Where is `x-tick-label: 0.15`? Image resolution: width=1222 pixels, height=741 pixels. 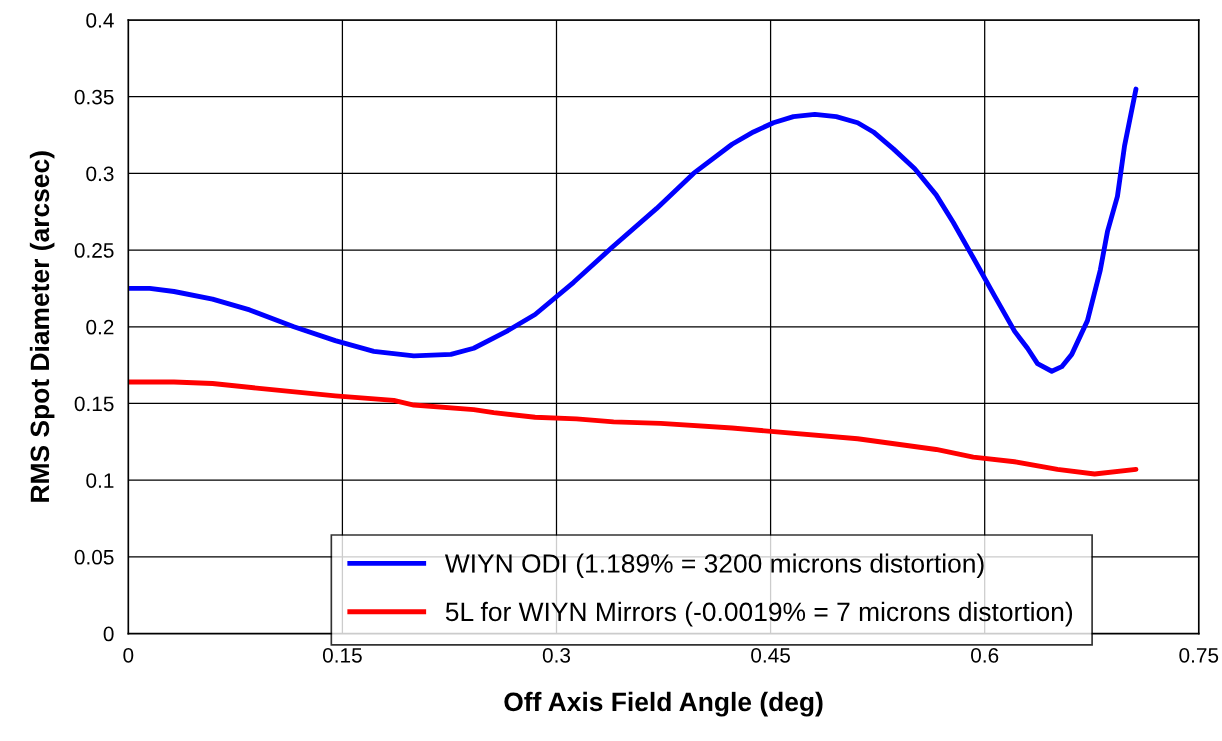 x-tick-label: 0.15 is located at coordinates (342, 655).